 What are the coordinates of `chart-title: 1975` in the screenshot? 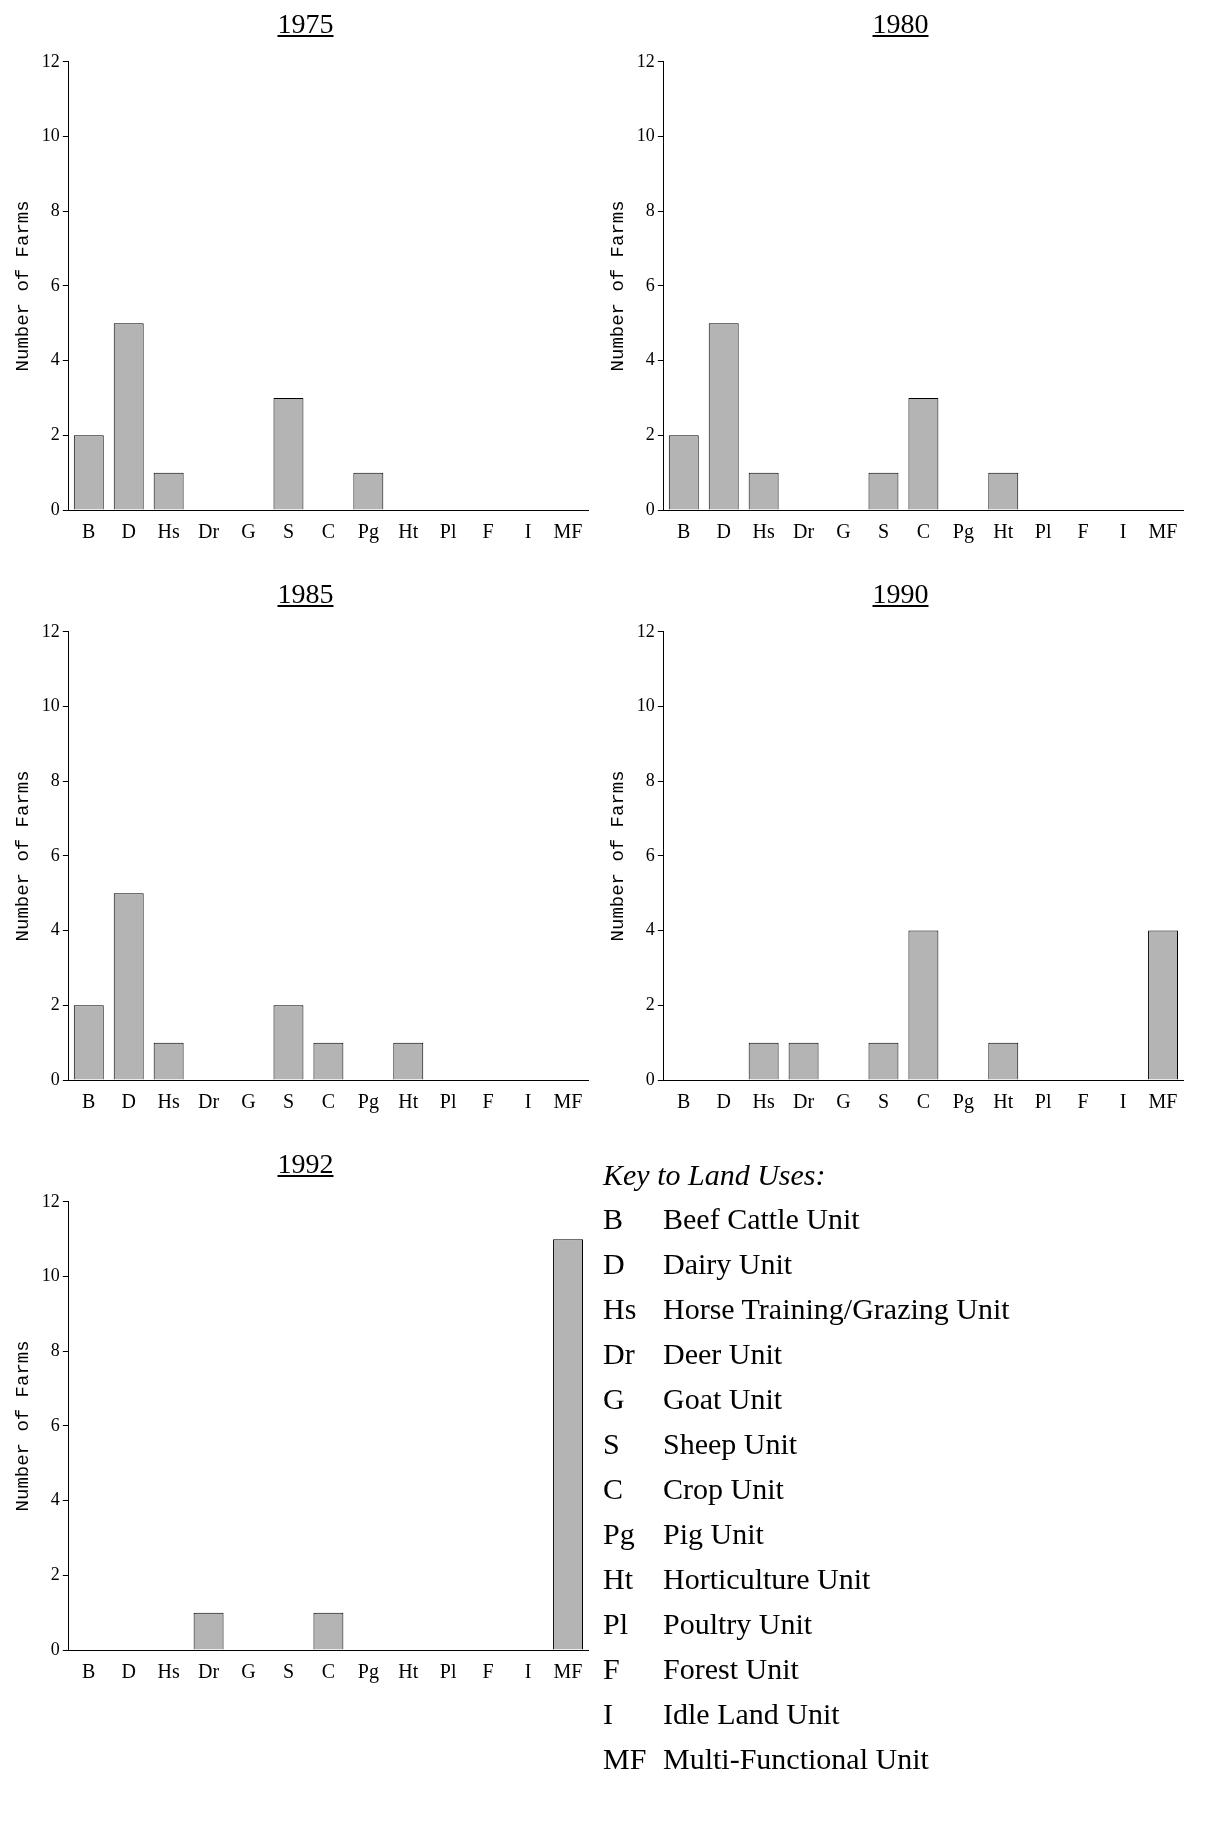 It's located at (305, 24).